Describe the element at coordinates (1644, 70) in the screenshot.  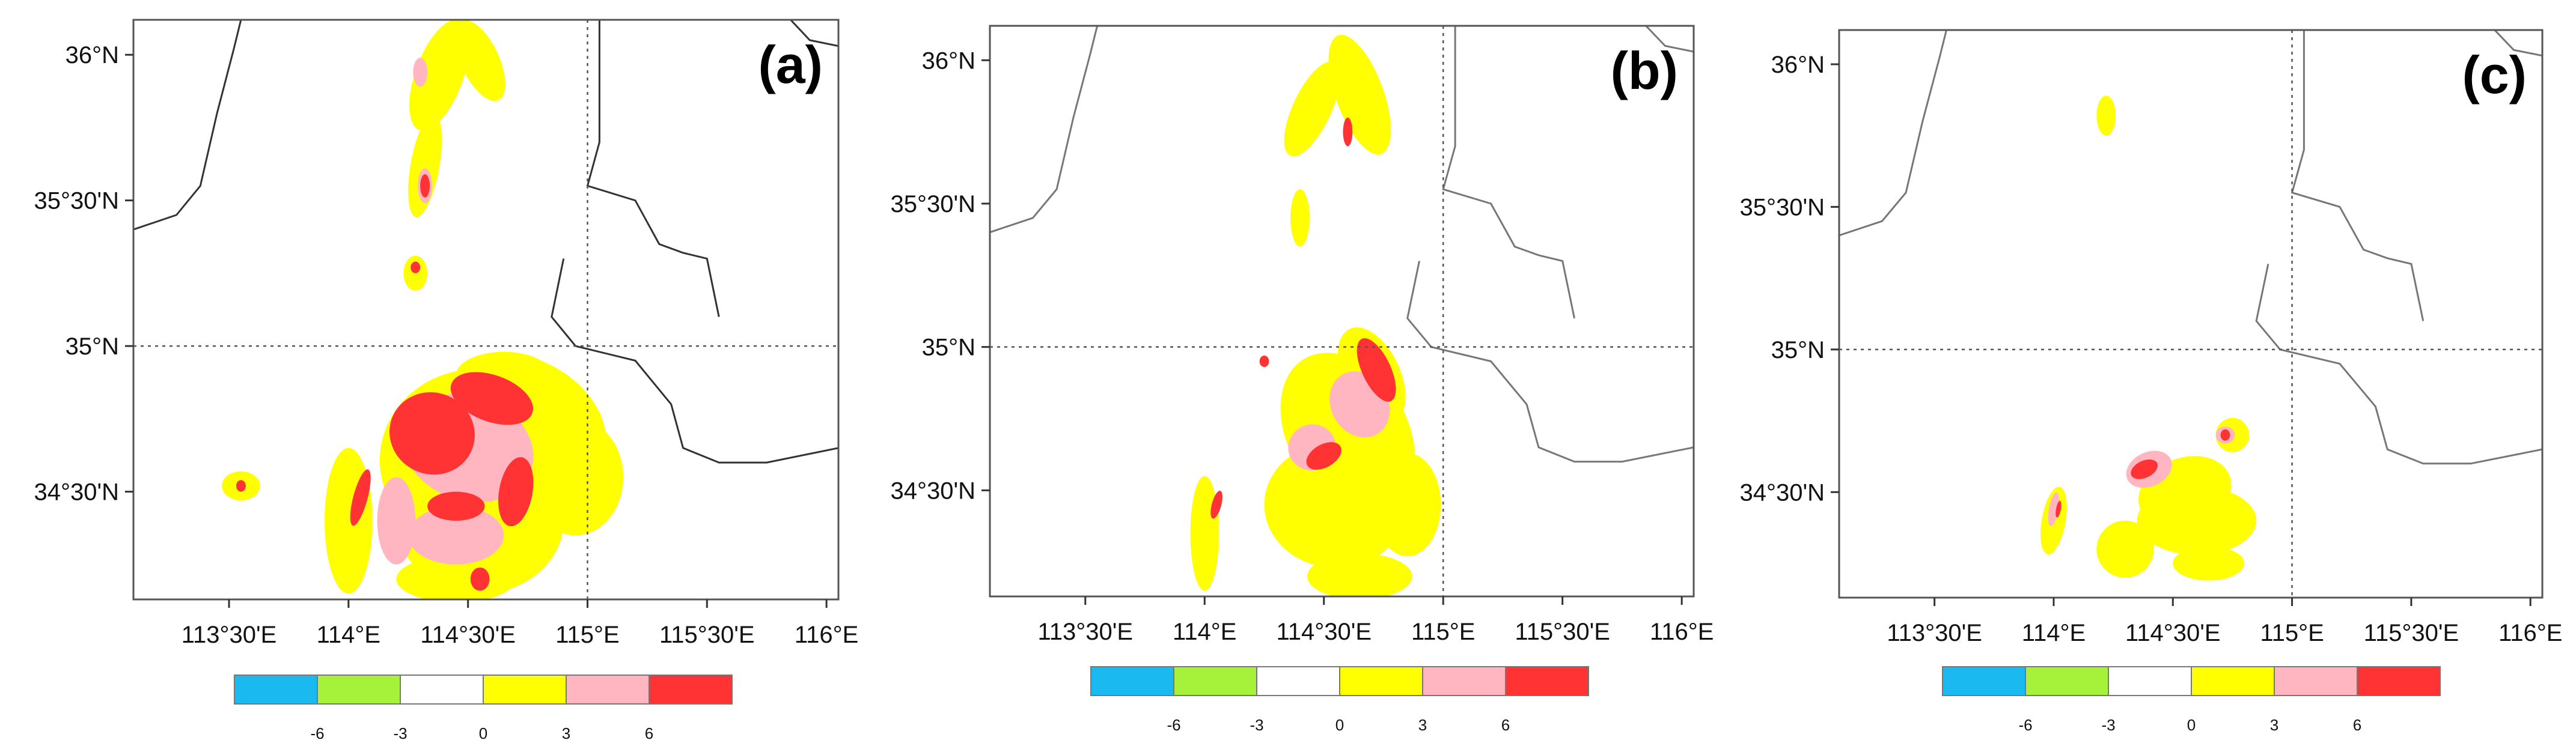
I see `panel-letter-label: (b)` at that location.